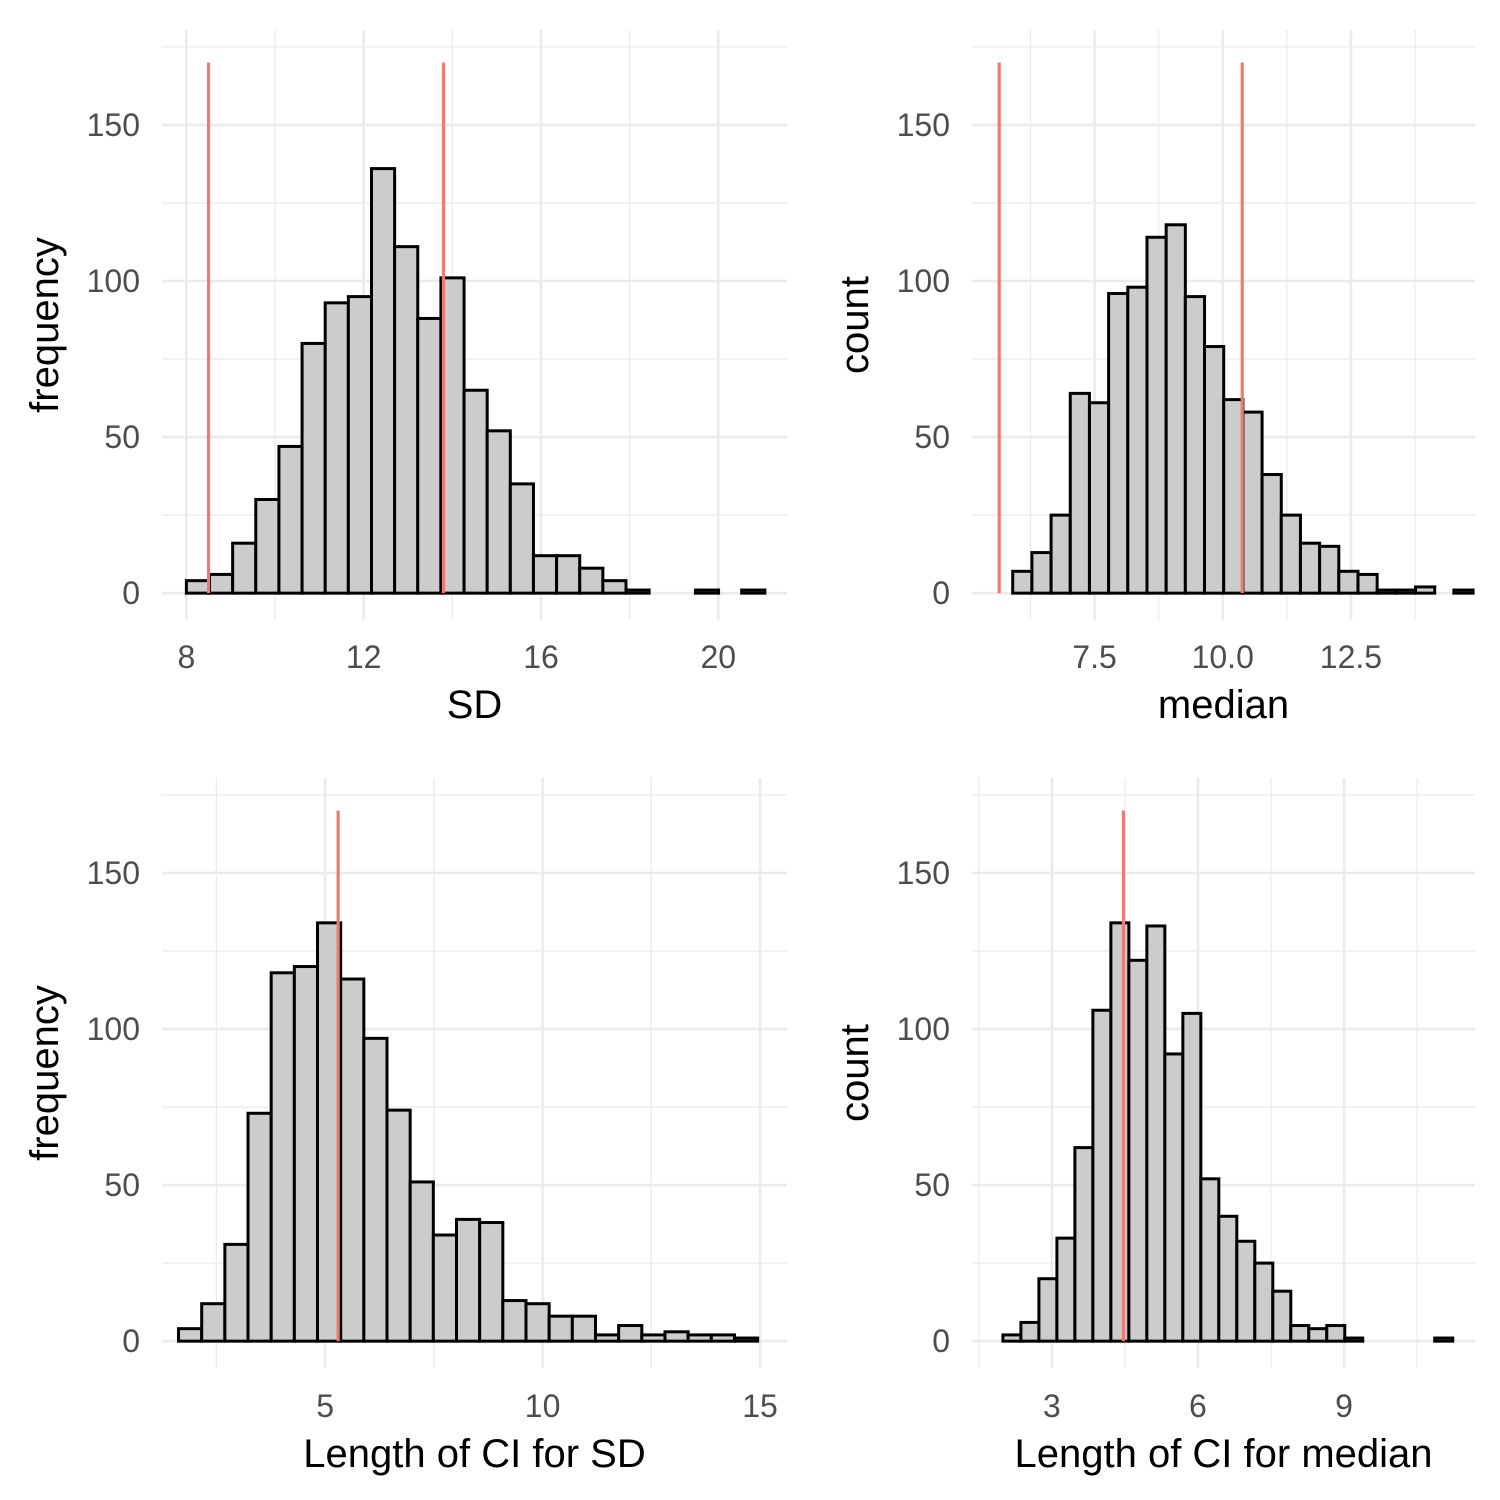  Describe the element at coordinates (456, 657) in the screenshot. I see `x-tick-labels: 8 12 16 20` at that location.